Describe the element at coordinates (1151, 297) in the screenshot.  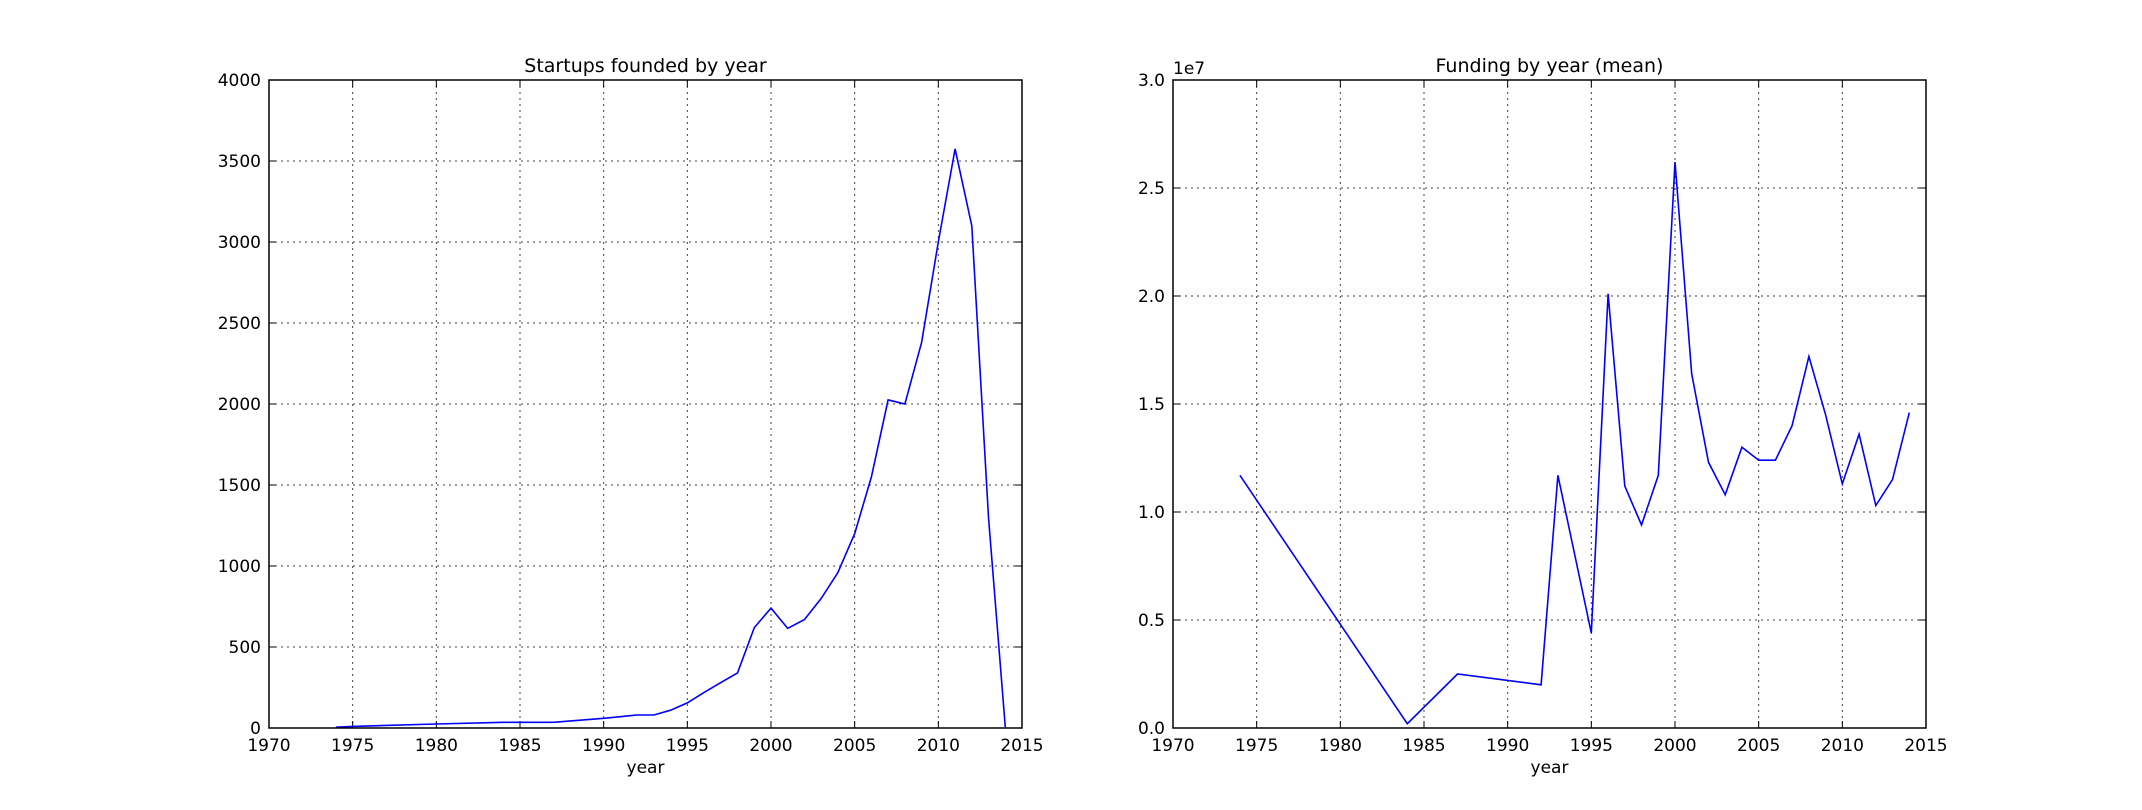
I see `y-tick-label: 2.0` at that location.